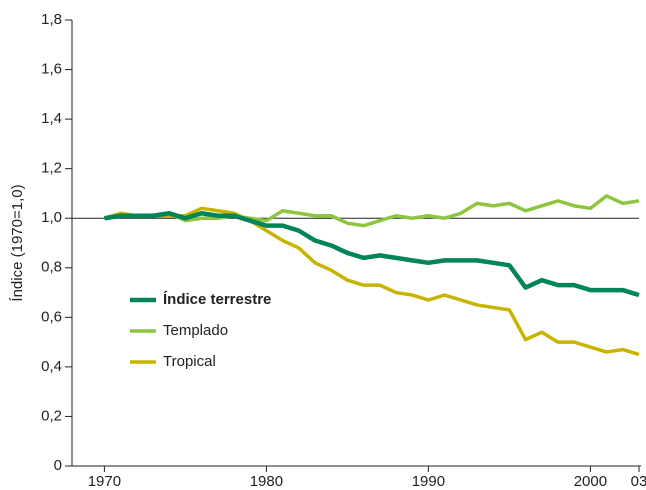 The width and height of the screenshot is (646, 490). I want to click on y-tick-label: 0, so click(58, 465).